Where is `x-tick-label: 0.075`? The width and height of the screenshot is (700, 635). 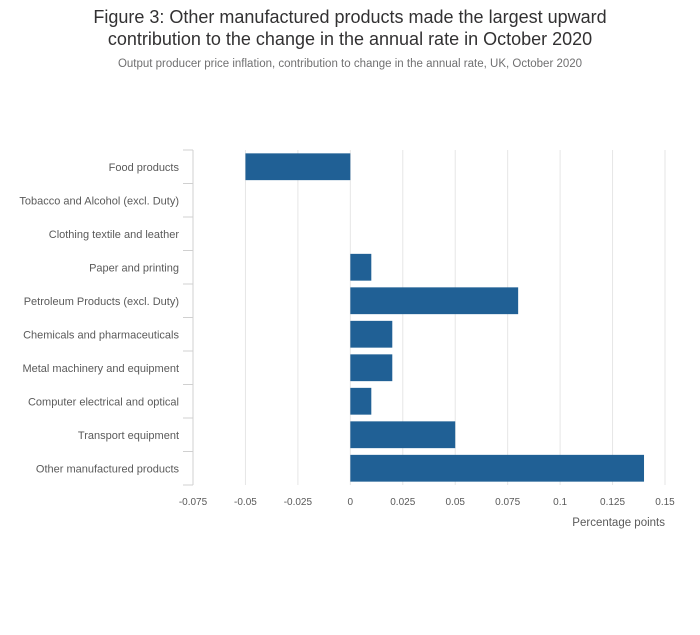
x-tick-label: 0.075 is located at coordinates (507, 502).